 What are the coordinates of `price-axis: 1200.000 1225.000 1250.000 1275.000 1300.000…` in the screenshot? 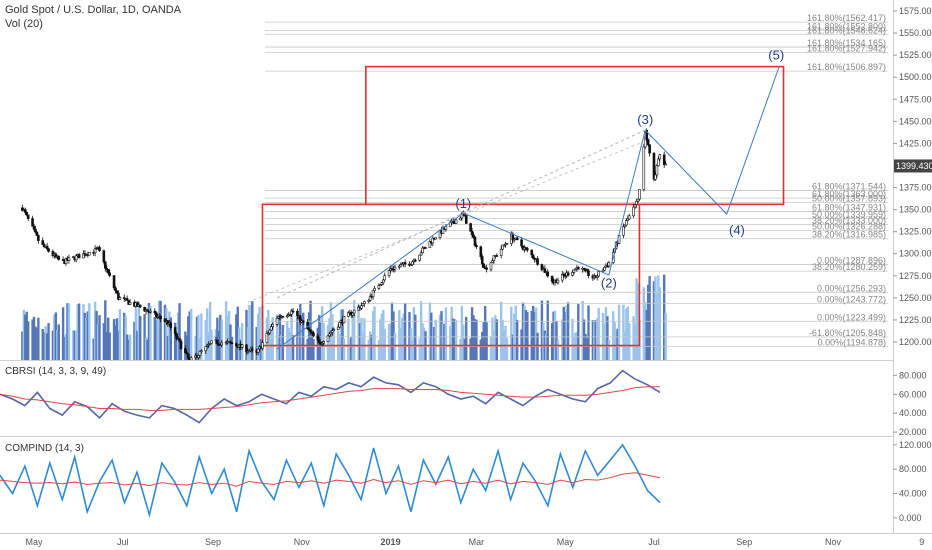 It's located at (912, 176).